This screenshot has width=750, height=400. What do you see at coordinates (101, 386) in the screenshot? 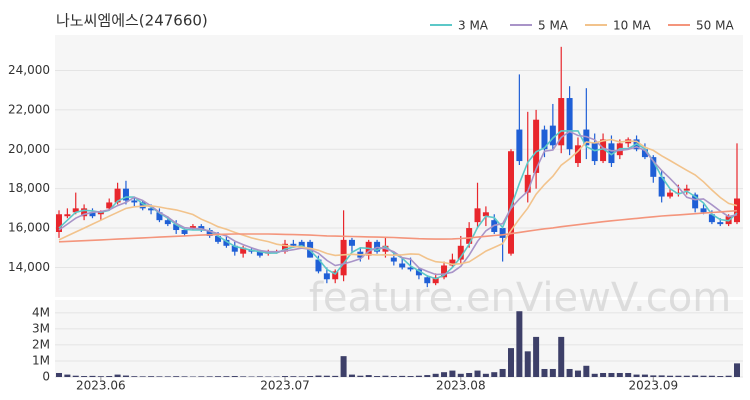
I see `x-tick-label: 2023.06` at bounding box center [101, 386].